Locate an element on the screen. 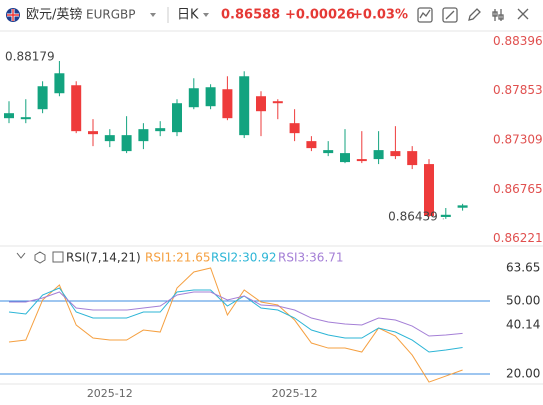 The width and height of the screenshot is (543, 405). y-tick-label: 0.87853 is located at coordinates (518, 90).